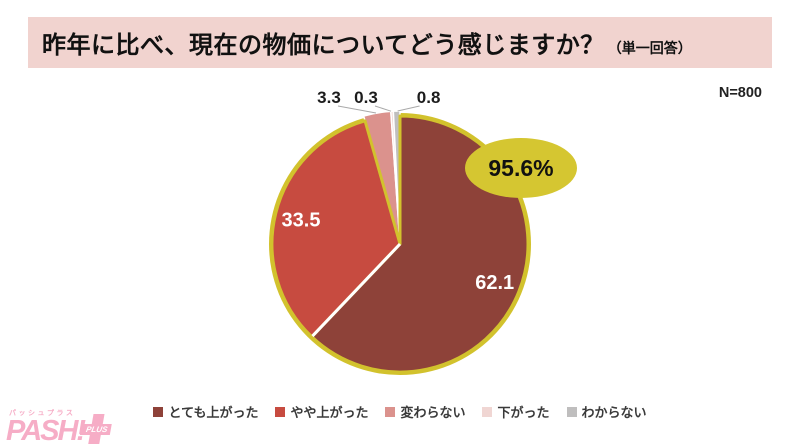 The height and width of the screenshot is (444, 800). Describe the element at coordinates (649, 48) in the screenshot. I see `title-suffix: （単一回答）` at that location.